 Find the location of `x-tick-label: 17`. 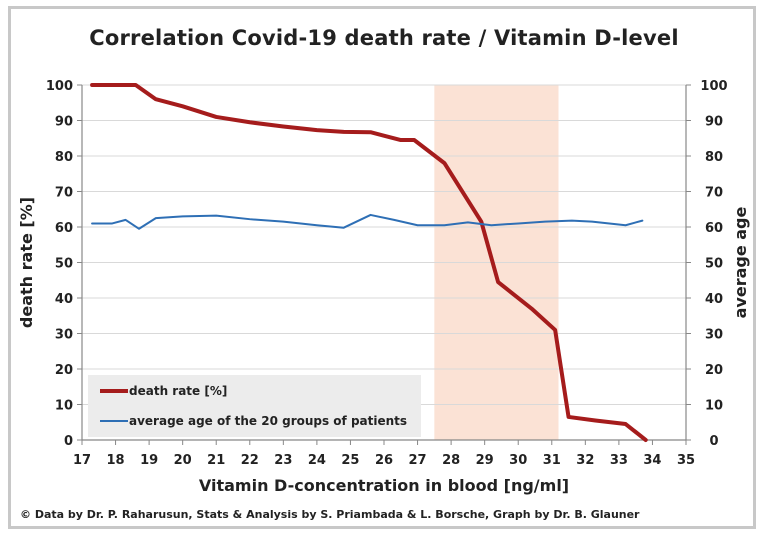

x-tick-label: 17 is located at coordinates (82, 460).